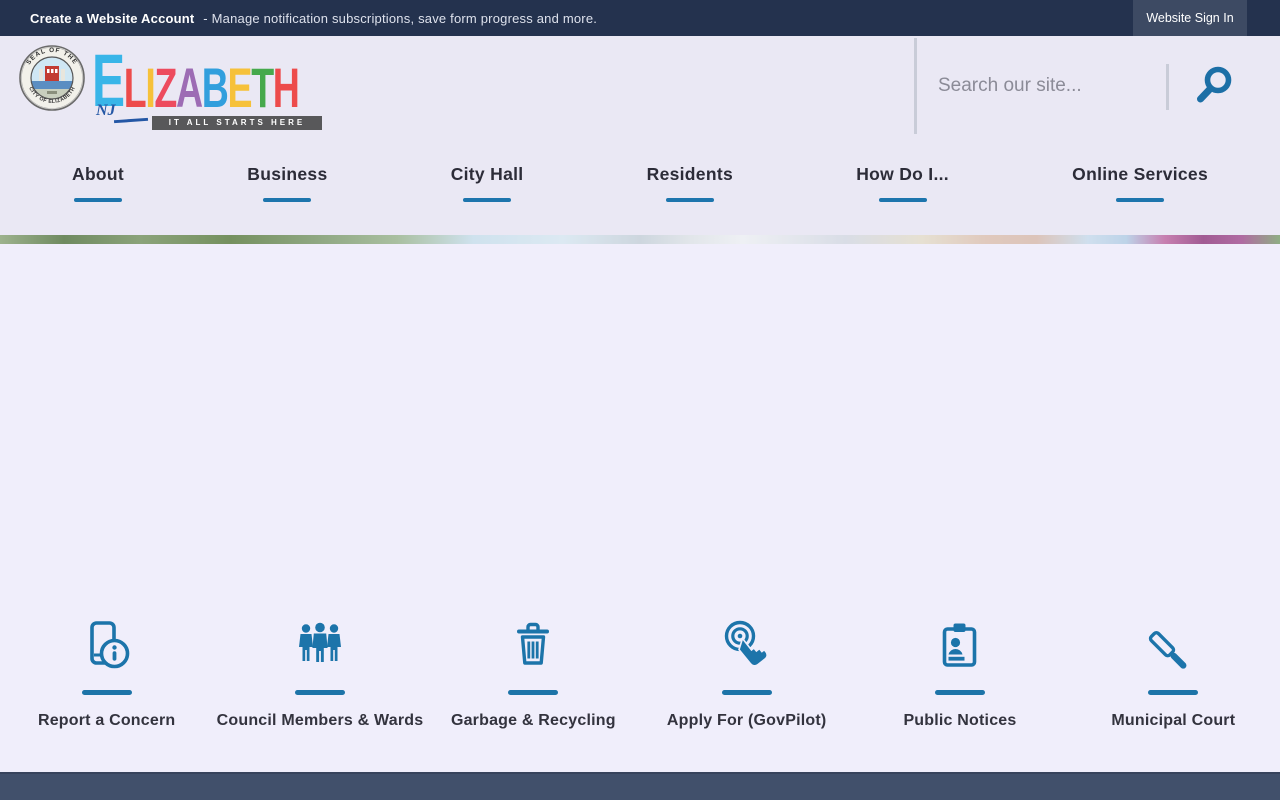  What do you see at coordinates (1168, 650) in the screenshot?
I see `gavel-icon` at bounding box center [1168, 650].